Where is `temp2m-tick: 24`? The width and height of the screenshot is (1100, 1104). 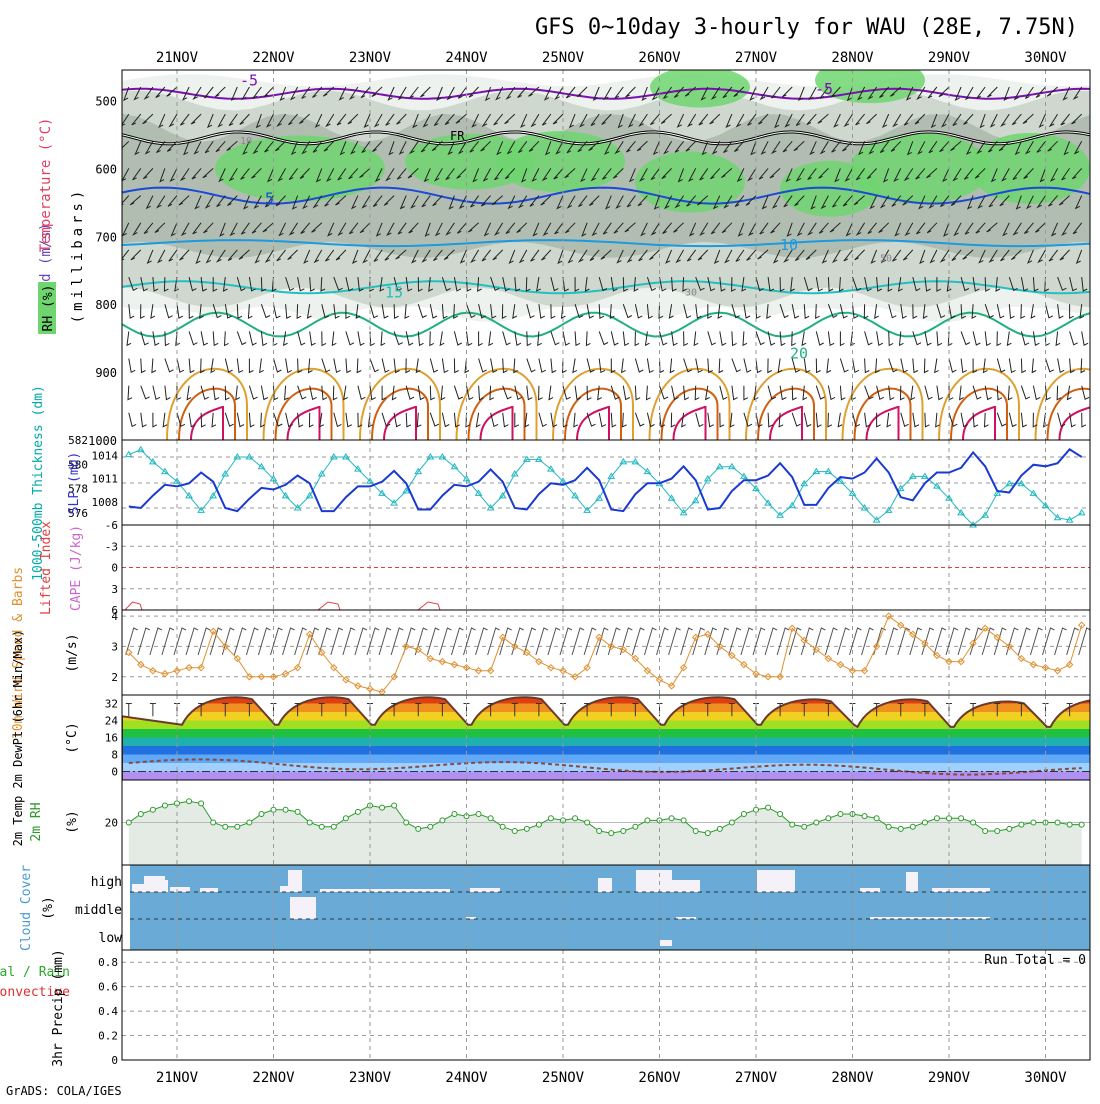 temp2m-tick: 24 is located at coordinates (112, 721).